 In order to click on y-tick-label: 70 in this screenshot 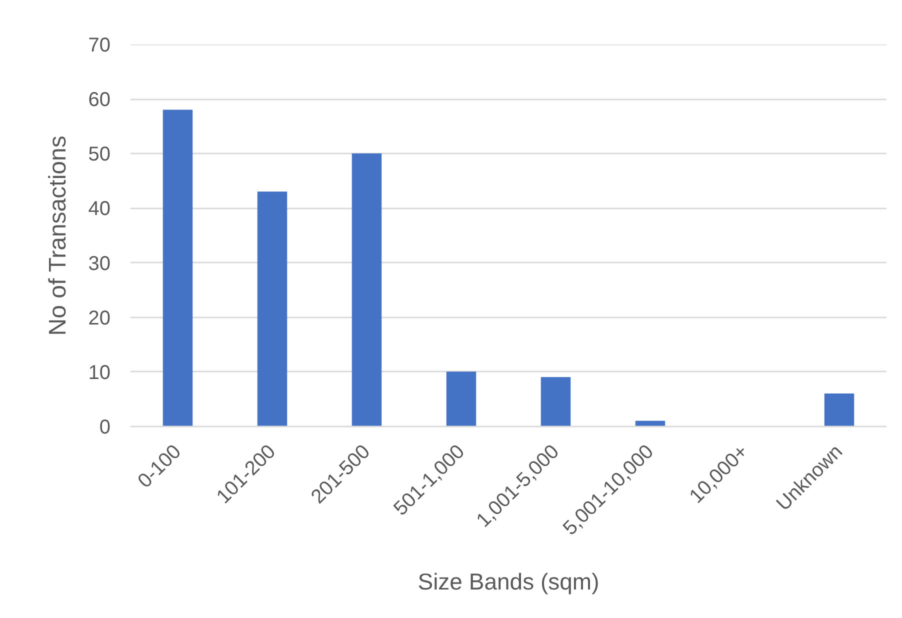, I will do `click(99, 45)`.